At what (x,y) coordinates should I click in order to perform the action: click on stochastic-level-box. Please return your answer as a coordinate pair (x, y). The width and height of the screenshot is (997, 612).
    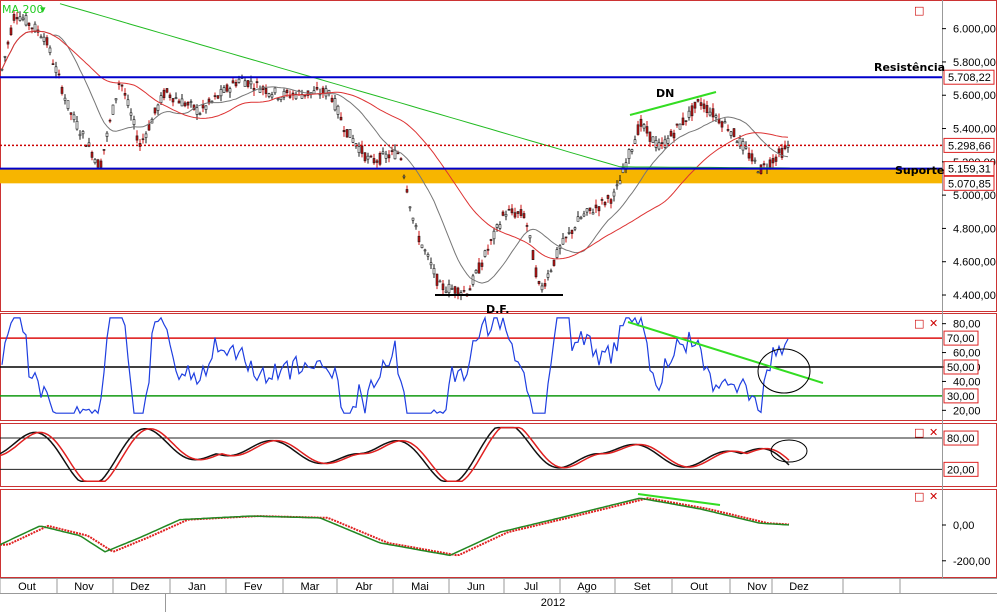
    Looking at the image, I should click on (961, 438).